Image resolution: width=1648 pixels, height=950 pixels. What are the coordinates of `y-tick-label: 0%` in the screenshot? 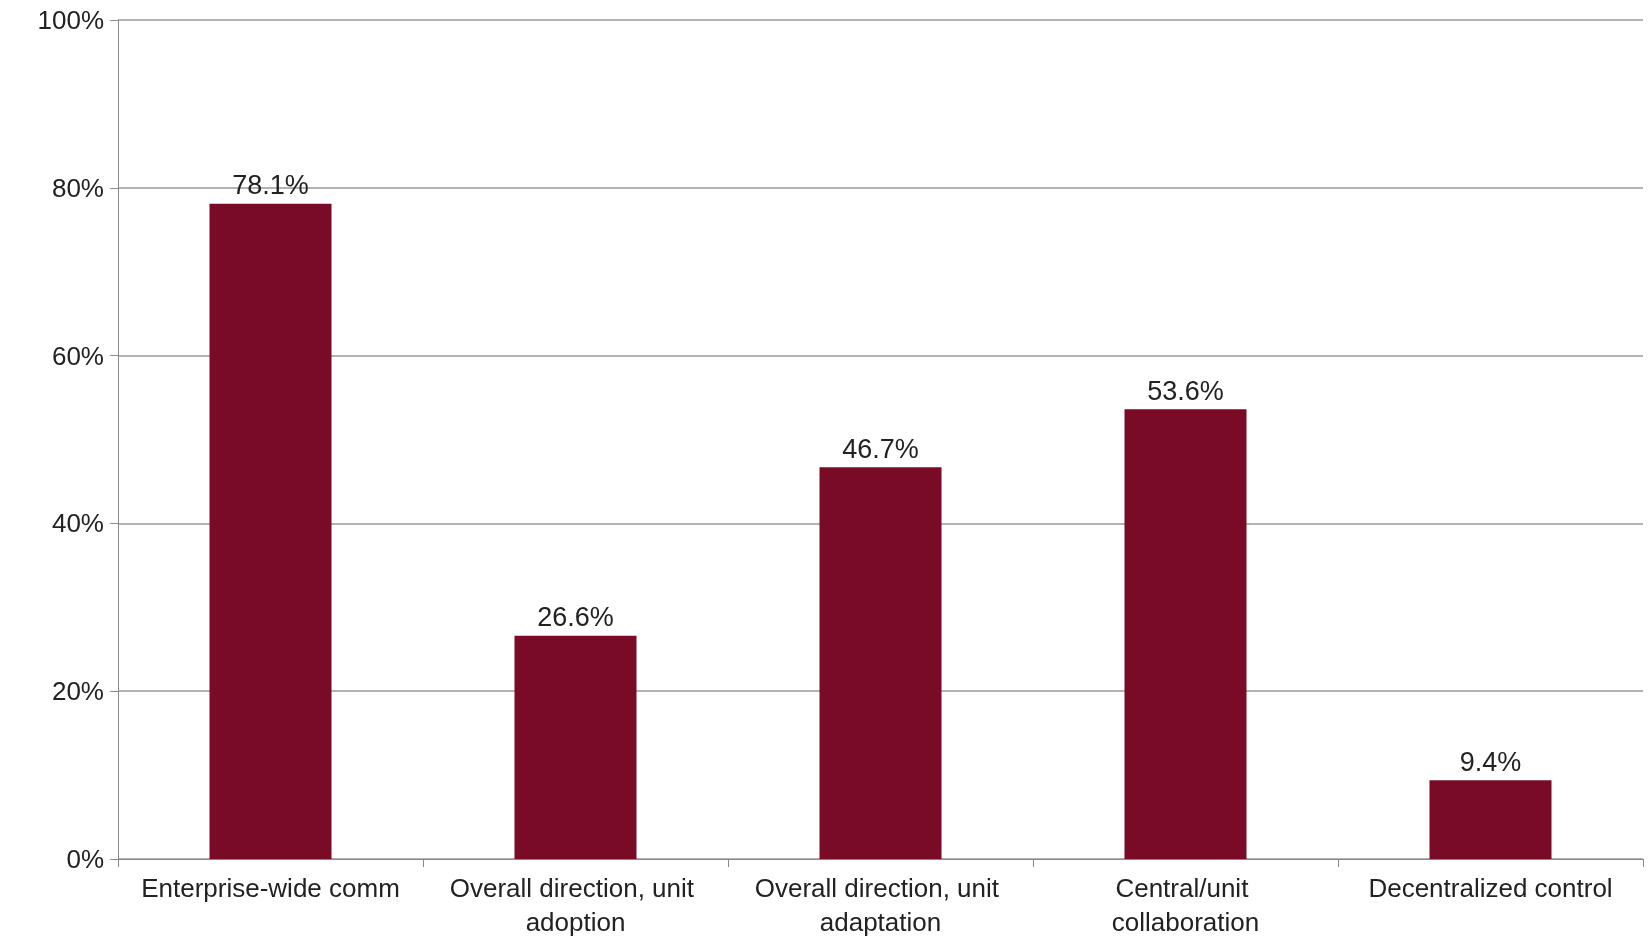 It's located at (85, 859).